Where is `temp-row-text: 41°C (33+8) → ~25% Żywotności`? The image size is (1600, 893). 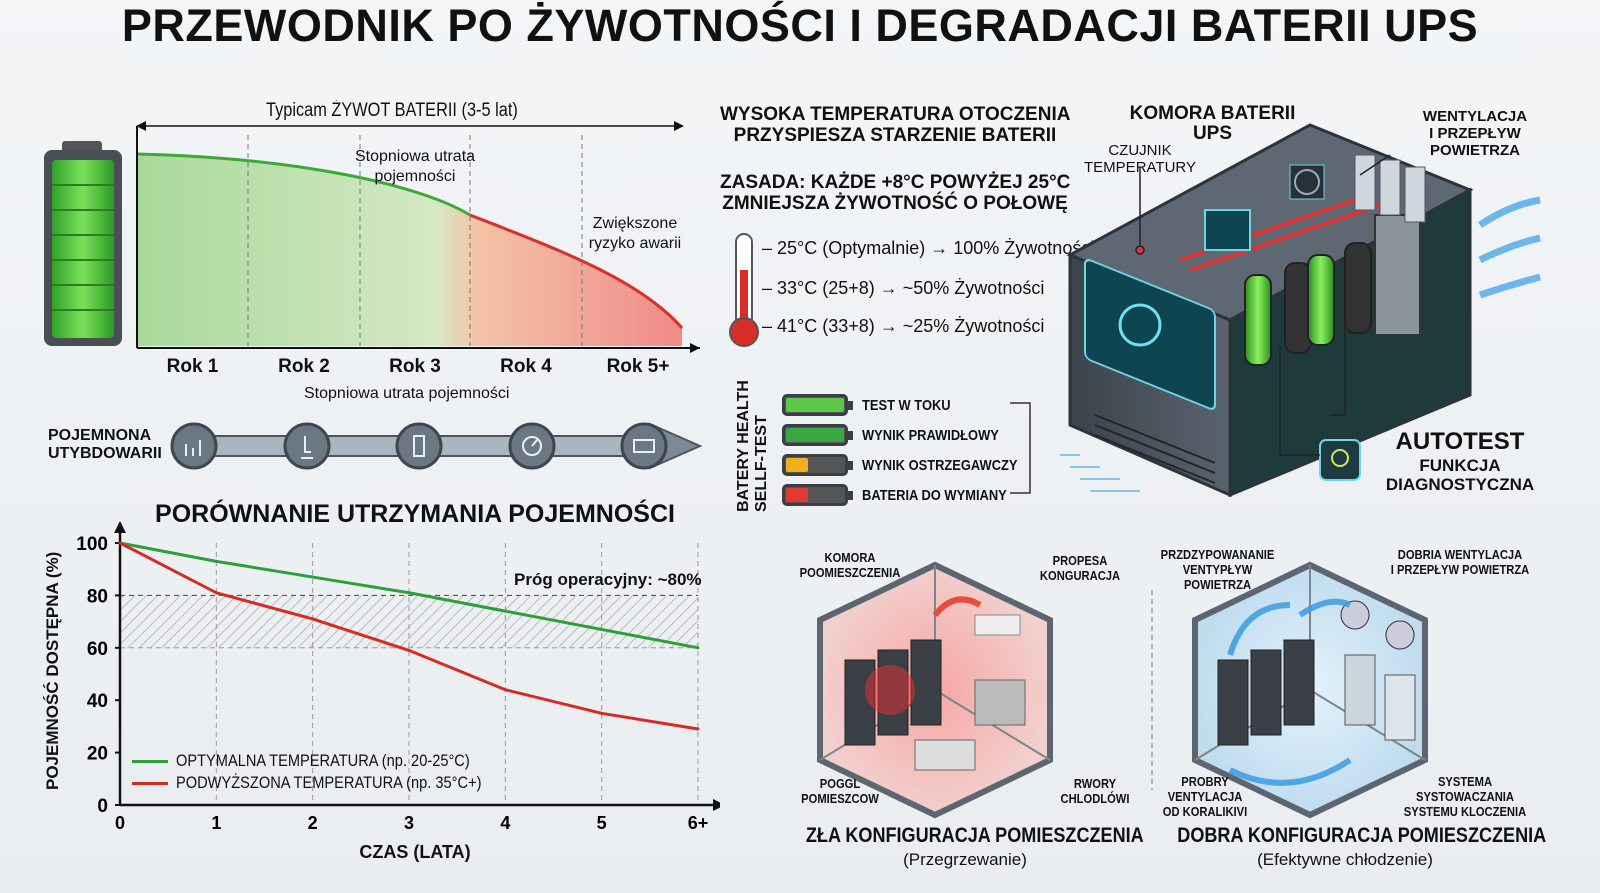
temp-row-text: 41°C (33+8) → ~25% Żywotności is located at coordinates (911, 326).